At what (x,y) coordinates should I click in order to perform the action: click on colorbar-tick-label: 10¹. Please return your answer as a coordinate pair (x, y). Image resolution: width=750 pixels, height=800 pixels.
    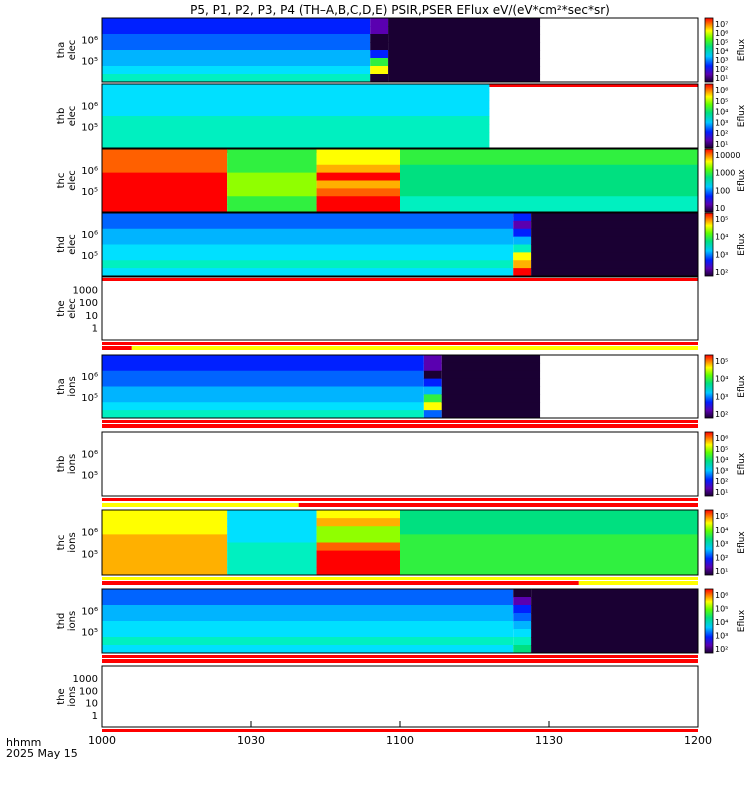
    Looking at the image, I should click on (721, 144).